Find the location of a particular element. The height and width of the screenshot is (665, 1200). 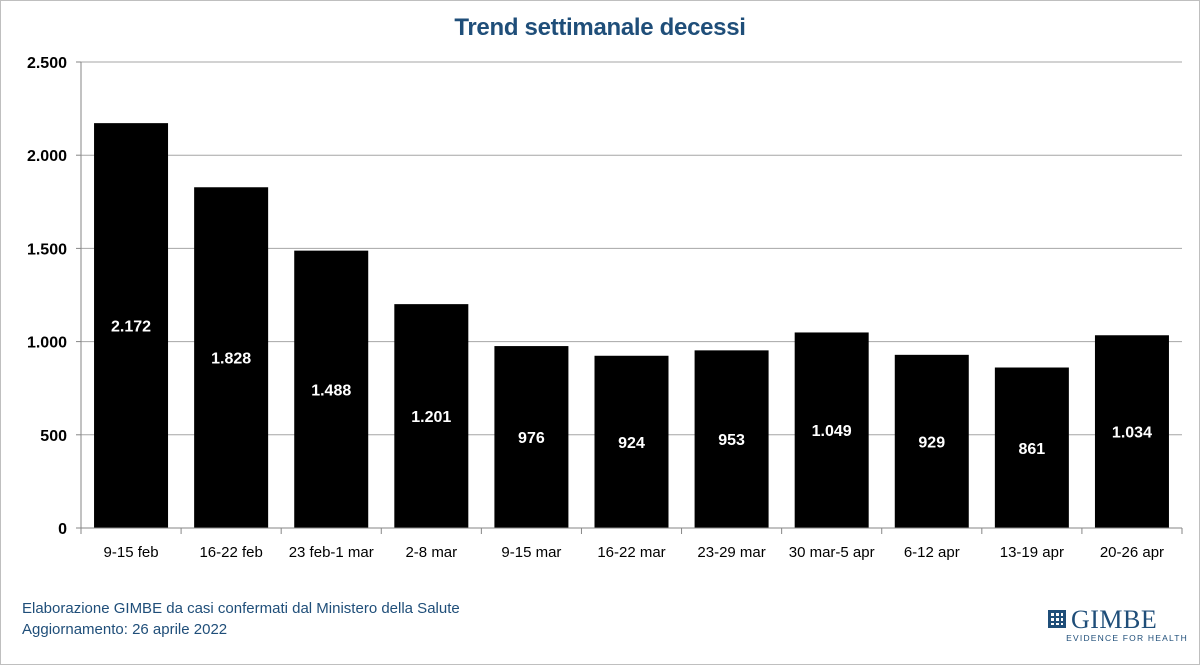

y-tick-label: 500 is located at coordinates (53, 436).